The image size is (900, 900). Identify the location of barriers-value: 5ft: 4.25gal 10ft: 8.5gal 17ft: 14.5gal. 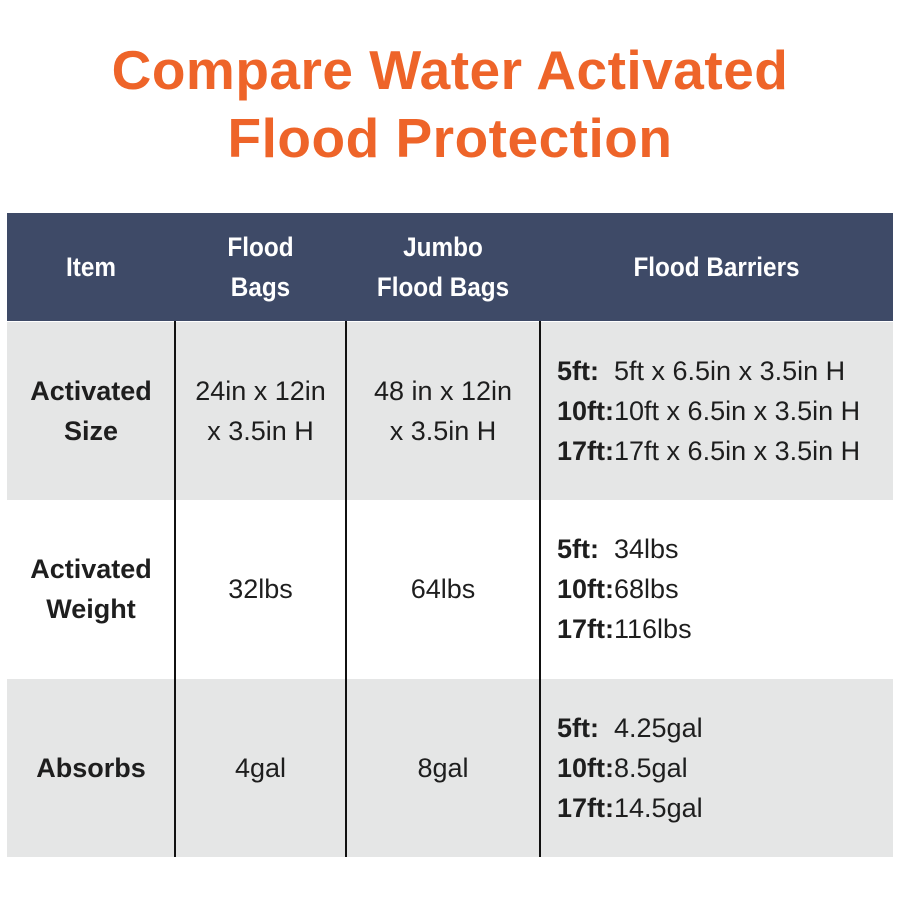
(716, 768).